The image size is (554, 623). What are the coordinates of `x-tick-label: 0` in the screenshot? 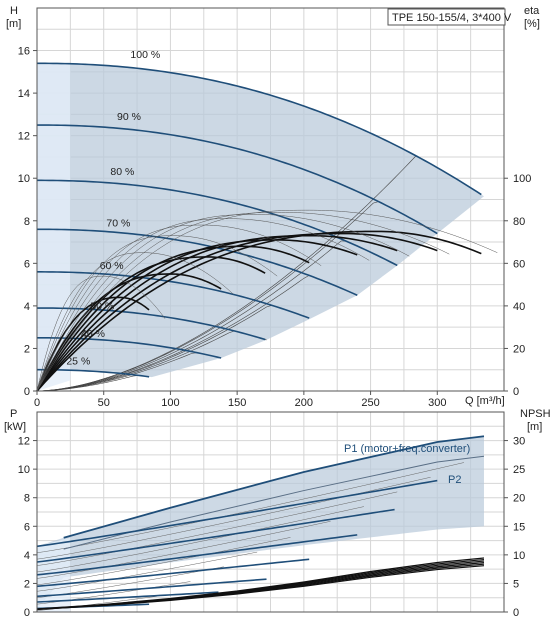 It's located at (37, 403).